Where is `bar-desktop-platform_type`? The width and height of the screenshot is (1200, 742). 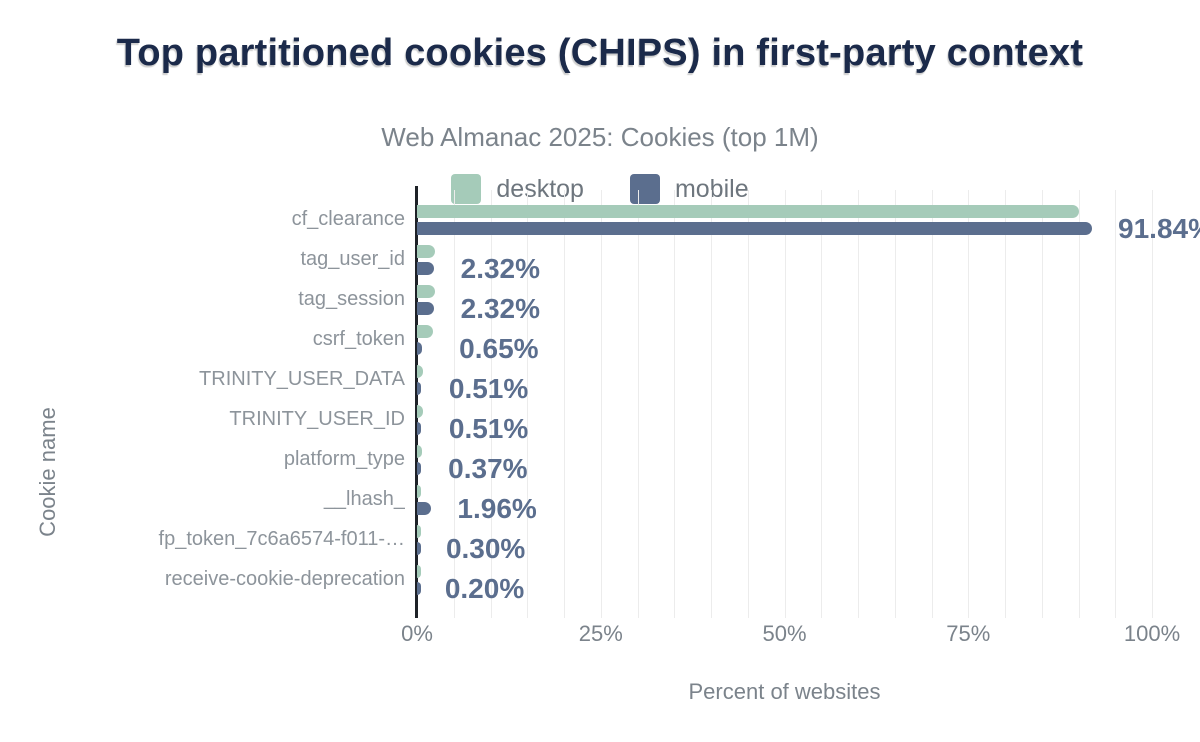 bar-desktop-platform_type is located at coordinates (420, 451).